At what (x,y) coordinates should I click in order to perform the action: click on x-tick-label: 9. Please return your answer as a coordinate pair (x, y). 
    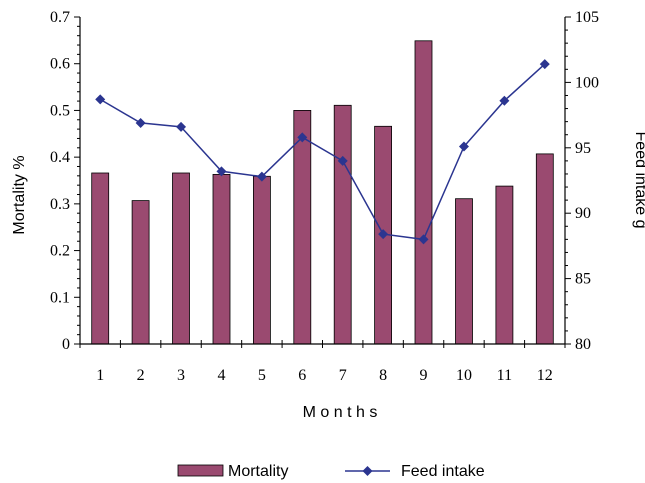
    Looking at the image, I should click on (424, 375).